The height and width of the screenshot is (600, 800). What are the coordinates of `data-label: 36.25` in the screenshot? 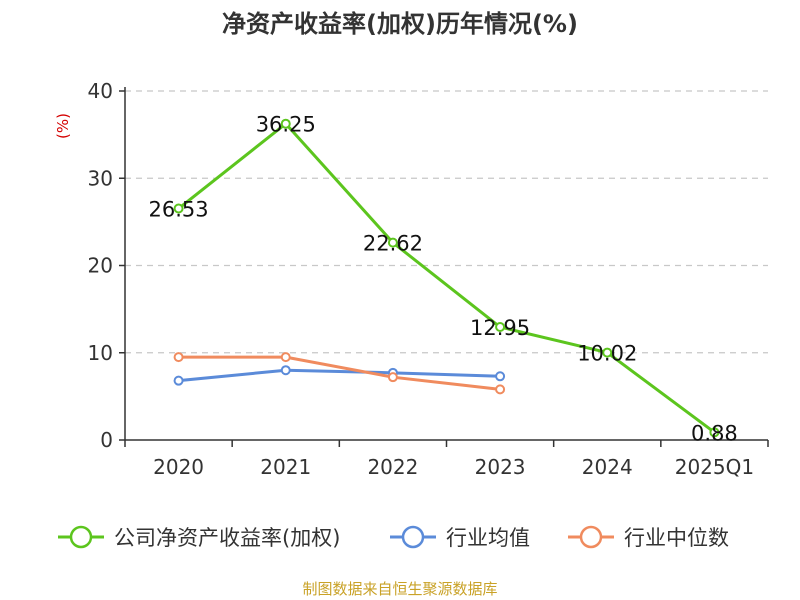 It's located at (286, 125).